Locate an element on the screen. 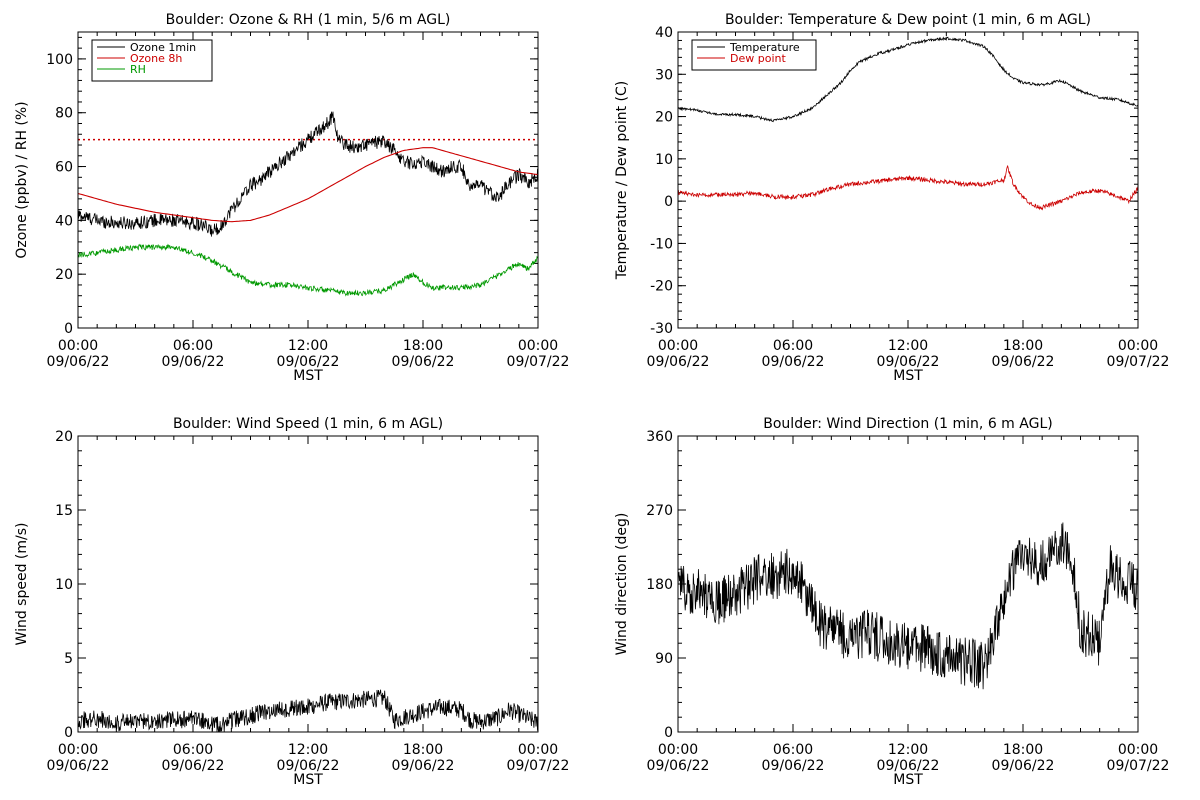 The image size is (1200, 800). y-tick-label: 5 is located at coordinates (68, 659).